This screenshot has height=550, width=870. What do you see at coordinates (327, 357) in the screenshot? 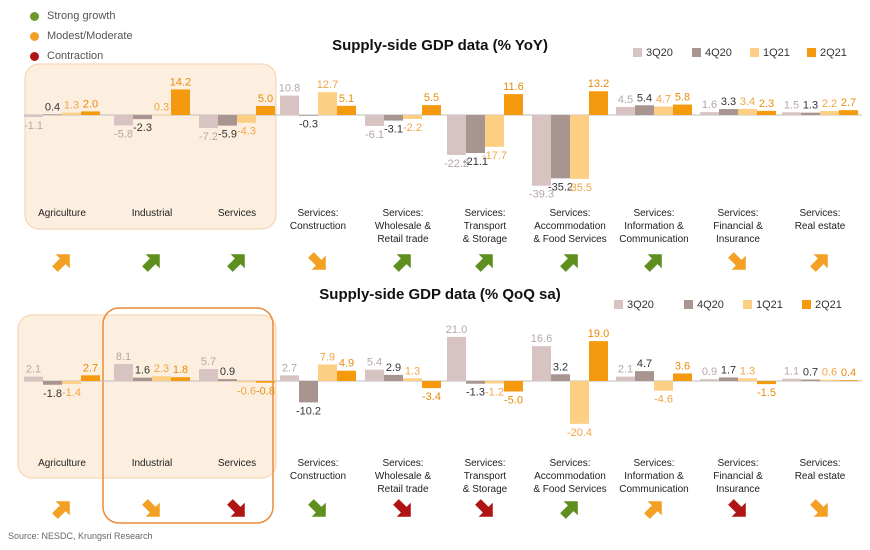
I see `data-label: 7.9` at bounding box center [327, 357].